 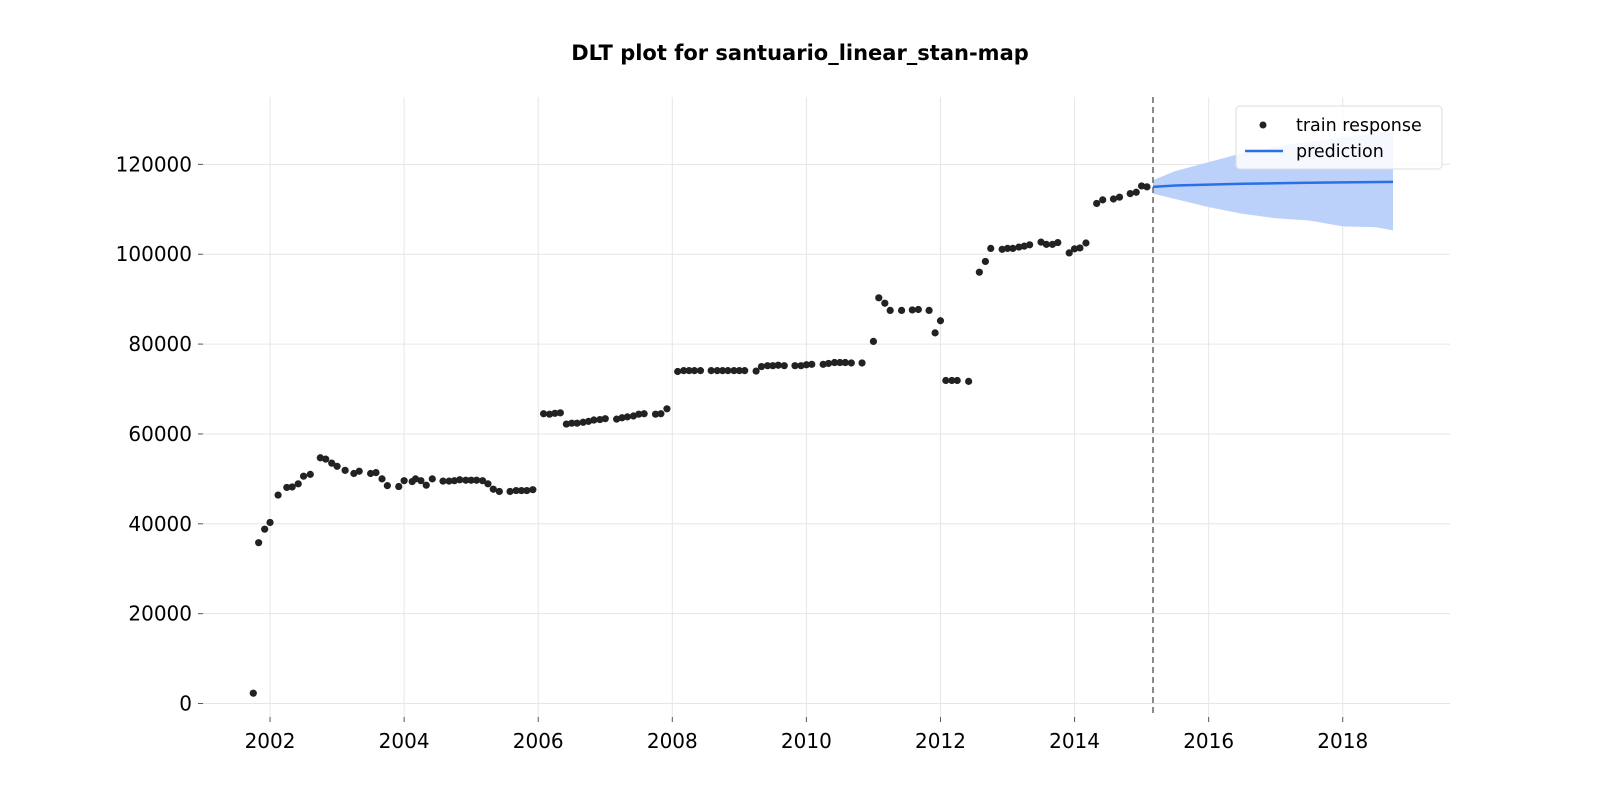 What do you see at coordinates (1340, 152) in the screenshot?
I see `legend-prediction-label: prediction` at bounding box center [1340, 152].